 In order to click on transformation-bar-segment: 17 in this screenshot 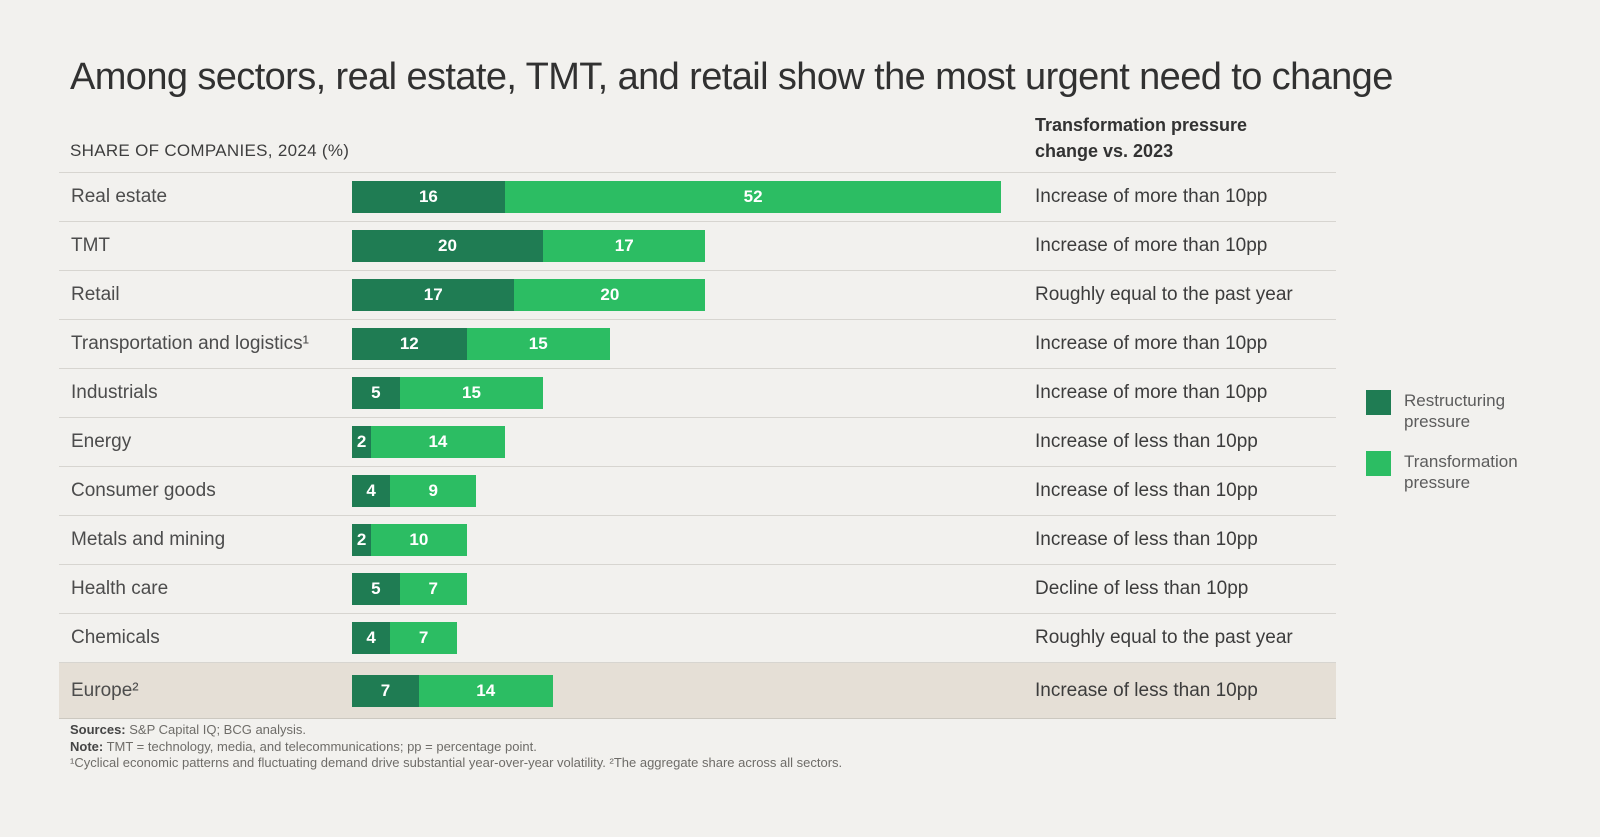, I will do `click(624, 246)`.